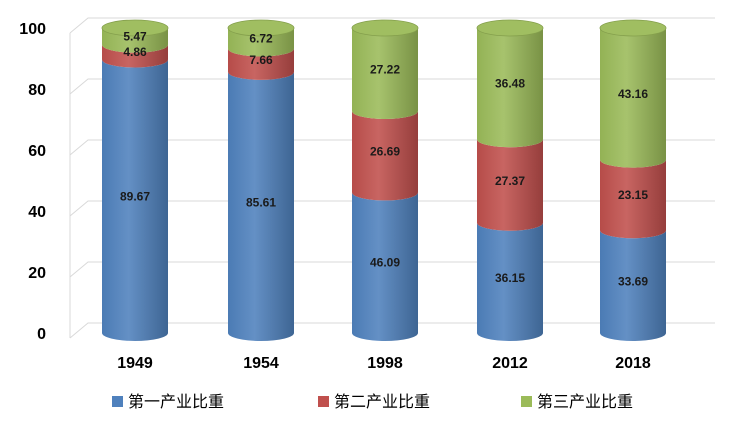  Describe the element at coordinates (135, 363) in the screenshot. I see `x-category-label: 1949` at that location.